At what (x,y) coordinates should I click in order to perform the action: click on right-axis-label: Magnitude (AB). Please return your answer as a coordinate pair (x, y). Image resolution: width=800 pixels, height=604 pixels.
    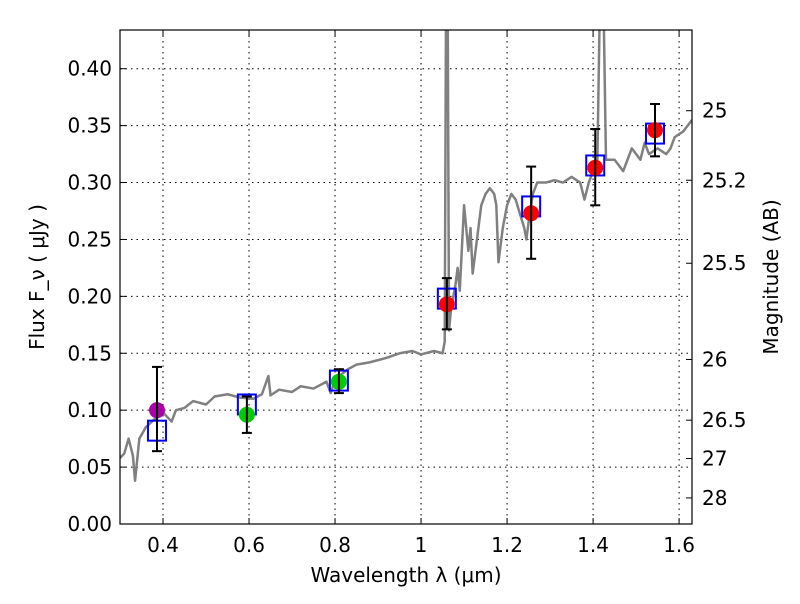
    Looking at the image, I should click on (771, 276).